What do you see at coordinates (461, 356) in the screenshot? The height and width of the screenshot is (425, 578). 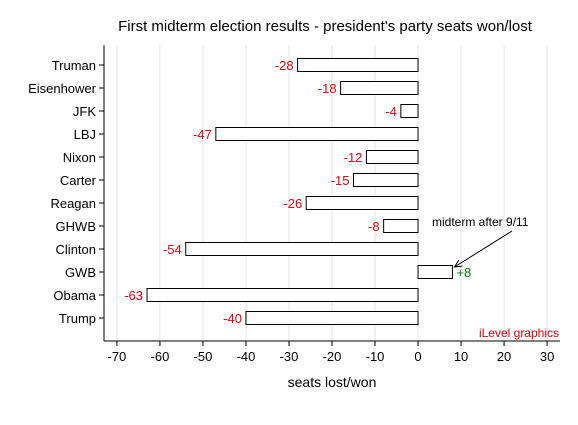 I see `x-tick-label: 10` at bounding box center [461, 356].